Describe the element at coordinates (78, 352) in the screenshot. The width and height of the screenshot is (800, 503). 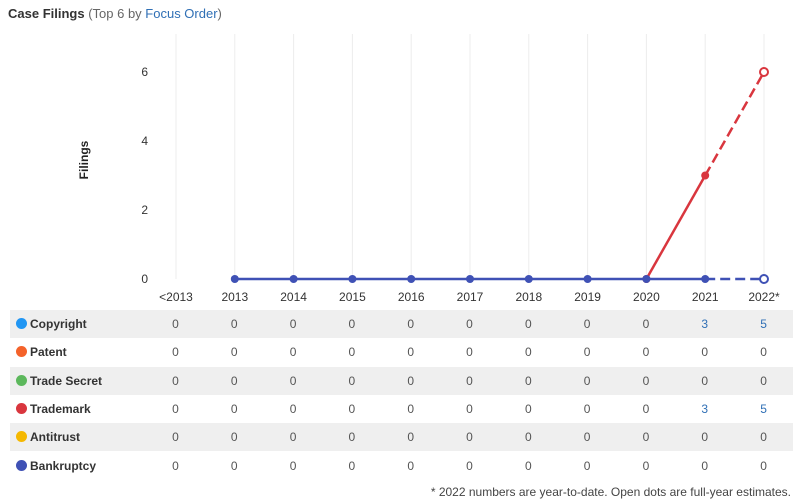
I see `series-label: Patent` at that location.